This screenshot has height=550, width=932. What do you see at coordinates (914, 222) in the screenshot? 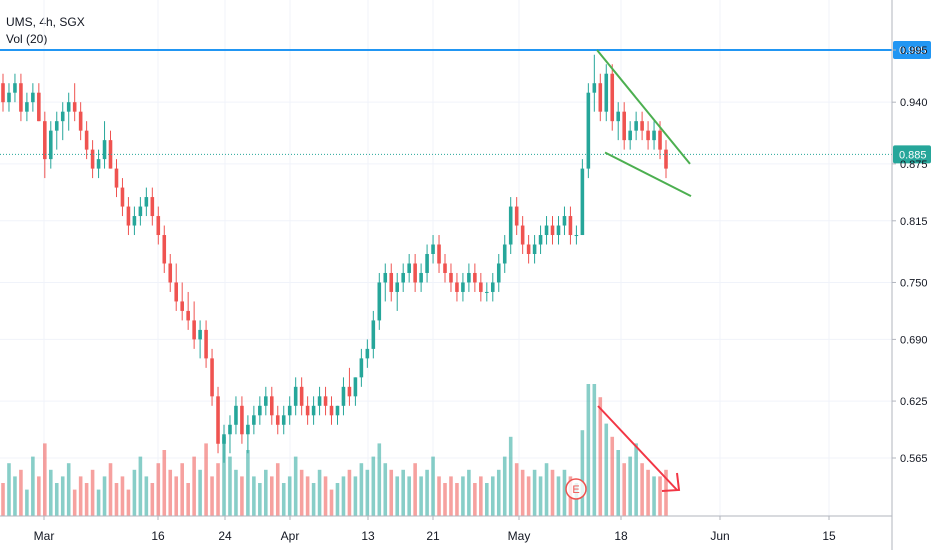
I see `price-tick-label: 0.815` at bounding box center [914, 222].